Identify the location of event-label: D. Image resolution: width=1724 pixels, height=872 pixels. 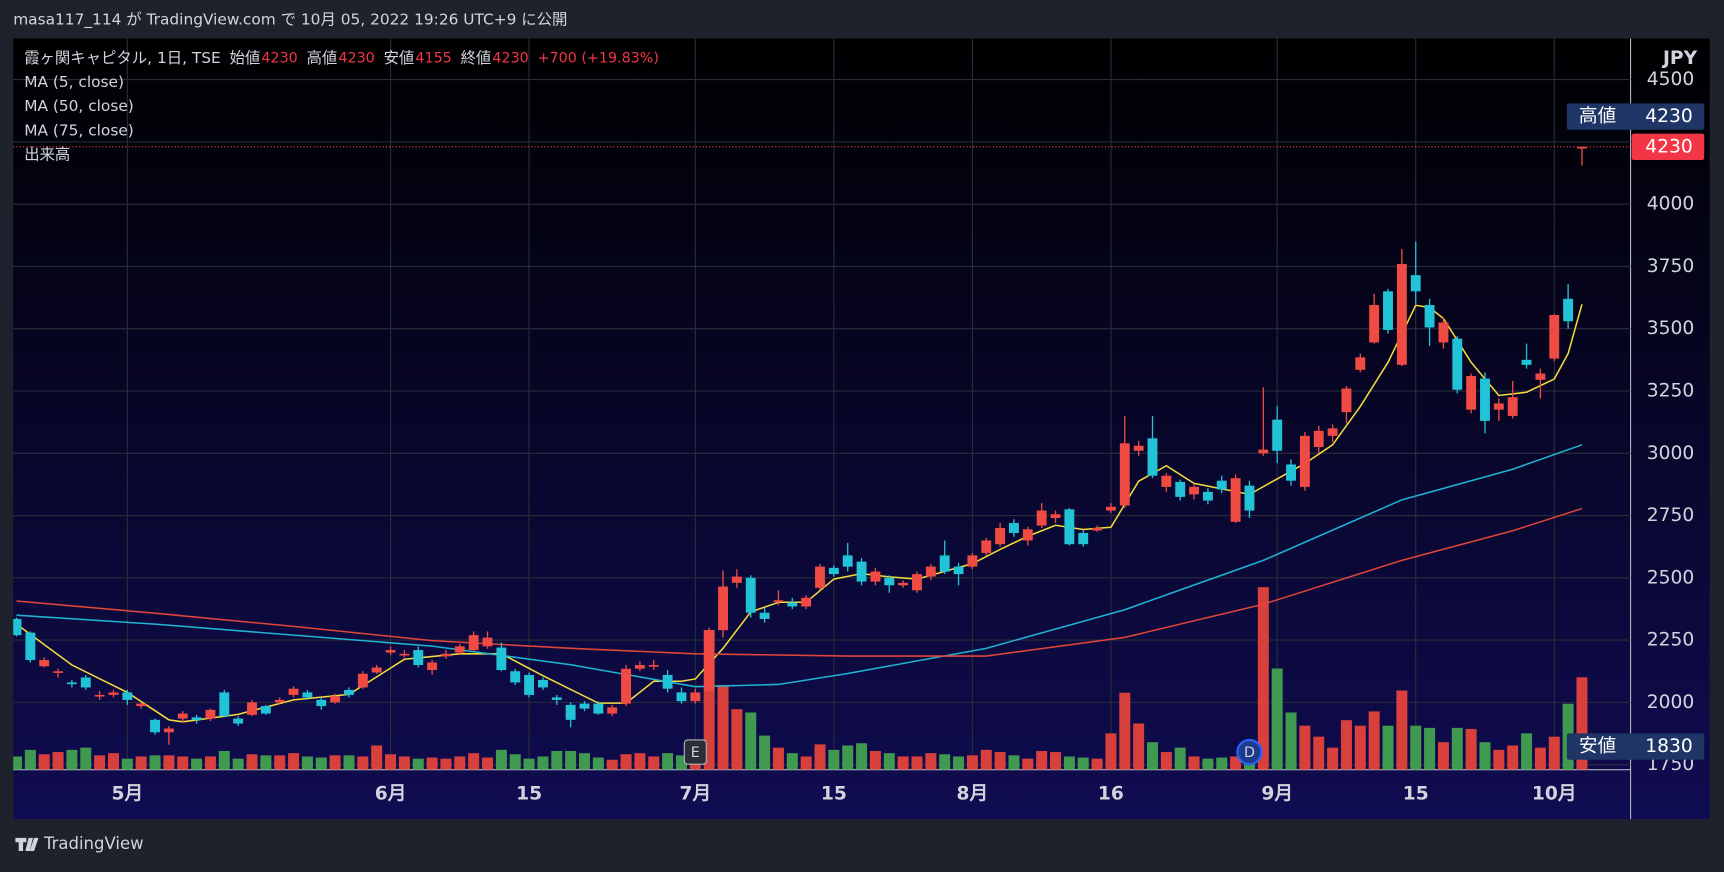
(1249, 753).